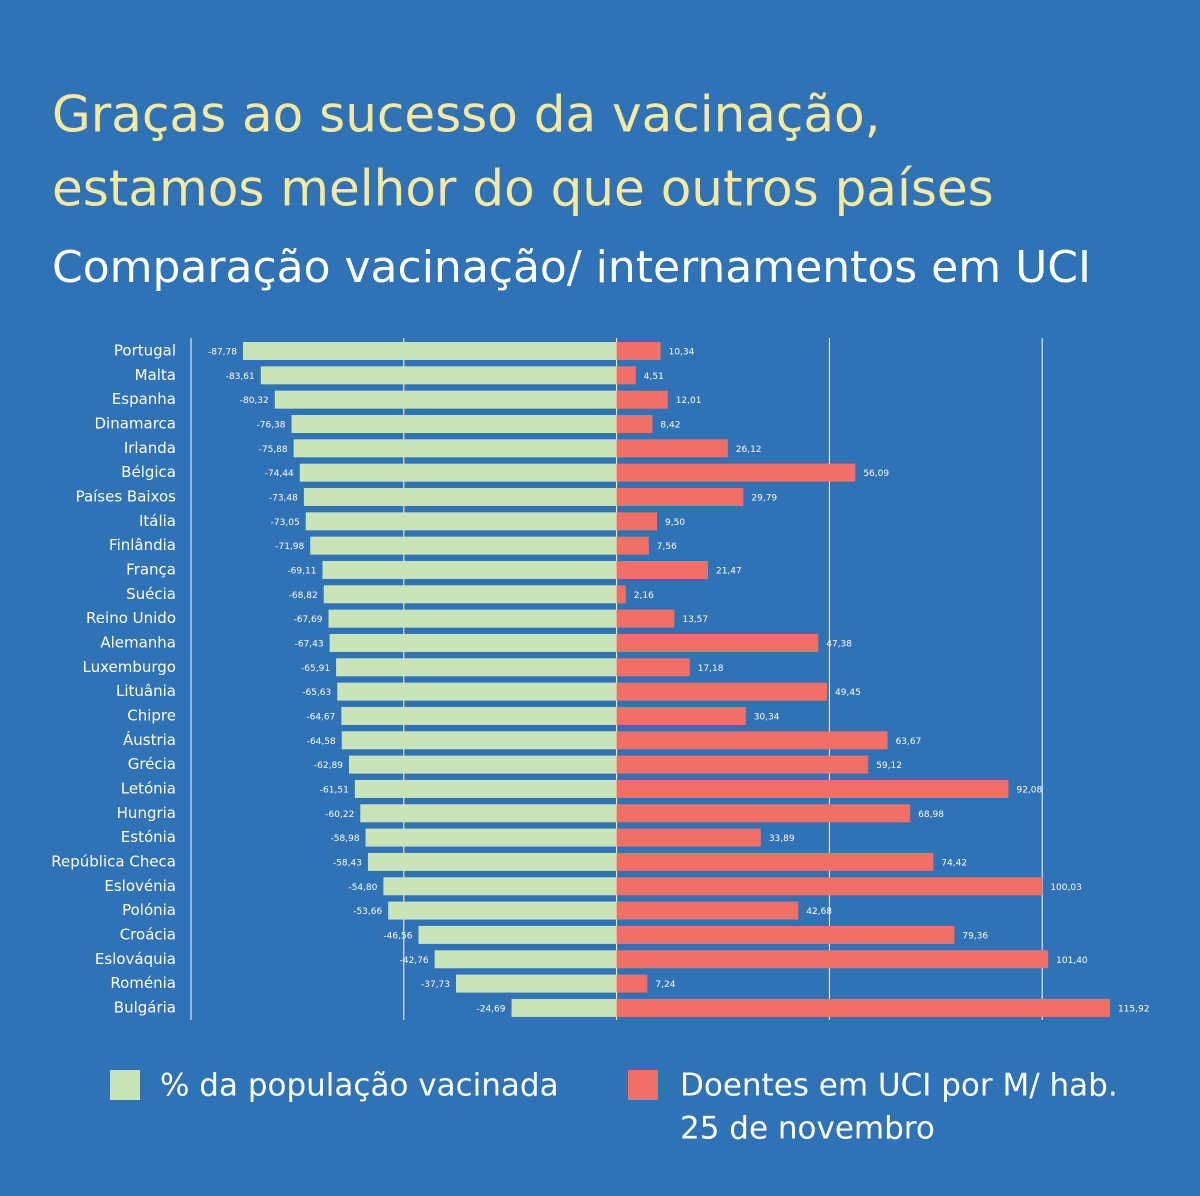 Image resolution: width=1200 pixels, height=1196 pixels. Describe the element at coordinates (899, 1086) in the screenshot. I see `legend-label: Doentes em UCI por M/ hab.` at that location.